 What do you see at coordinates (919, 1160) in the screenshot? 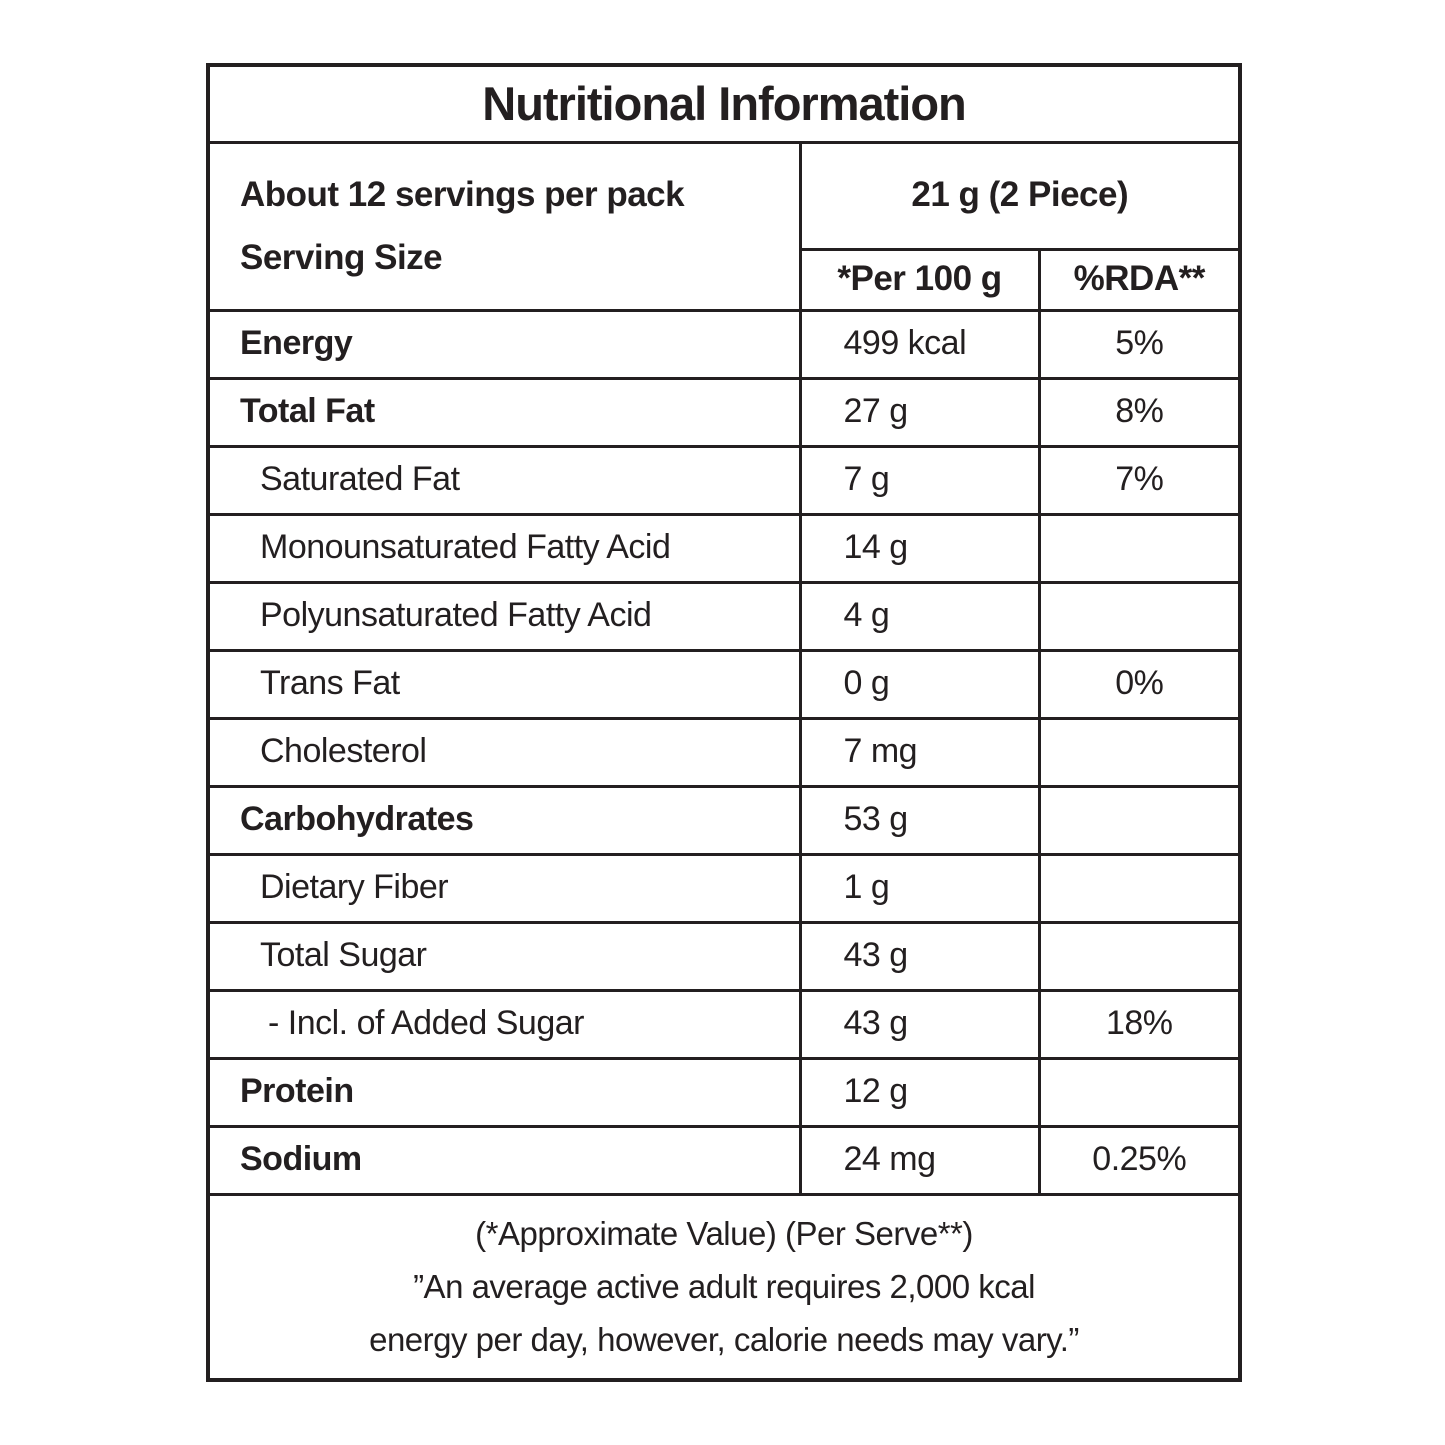
I see `row-value: 24 mg` at bounding box center [919, 1160].